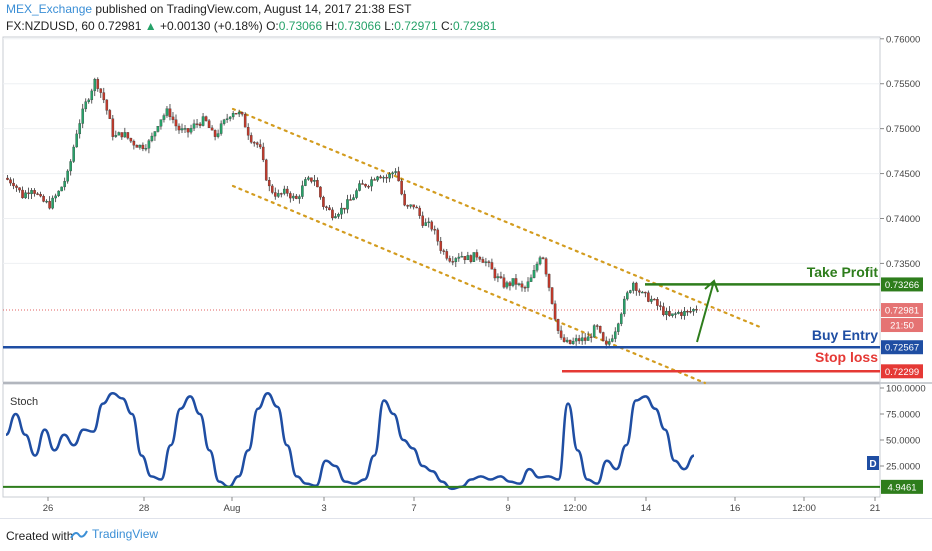 The image size is (932, 551). Describe the element at coordinates (873, 463) in the screenshot. I see `d-tag` at that location.